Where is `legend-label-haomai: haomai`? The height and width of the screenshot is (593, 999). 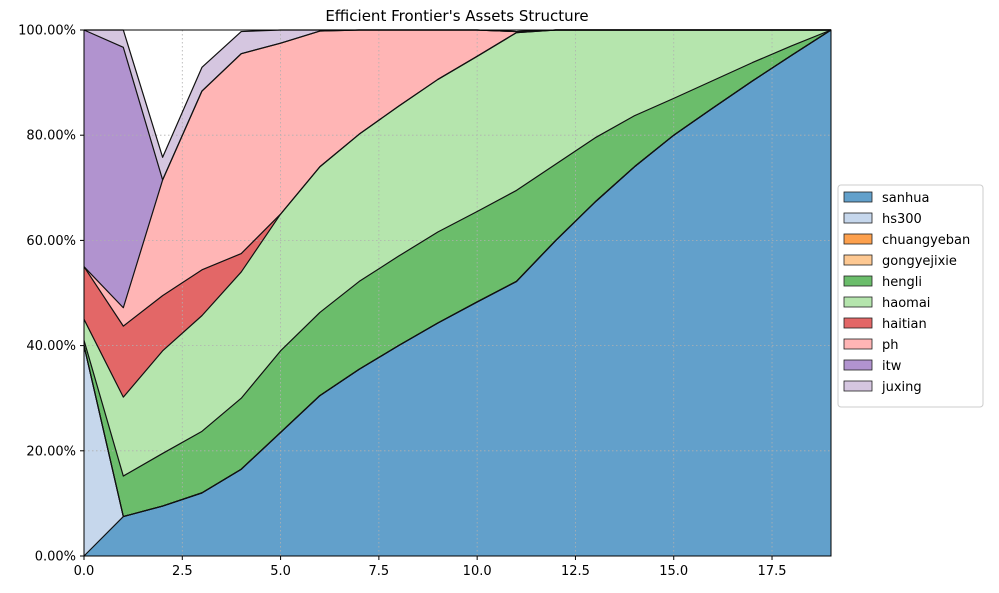
legend-label-haomai: haomai is located at coordinates (906, 303).